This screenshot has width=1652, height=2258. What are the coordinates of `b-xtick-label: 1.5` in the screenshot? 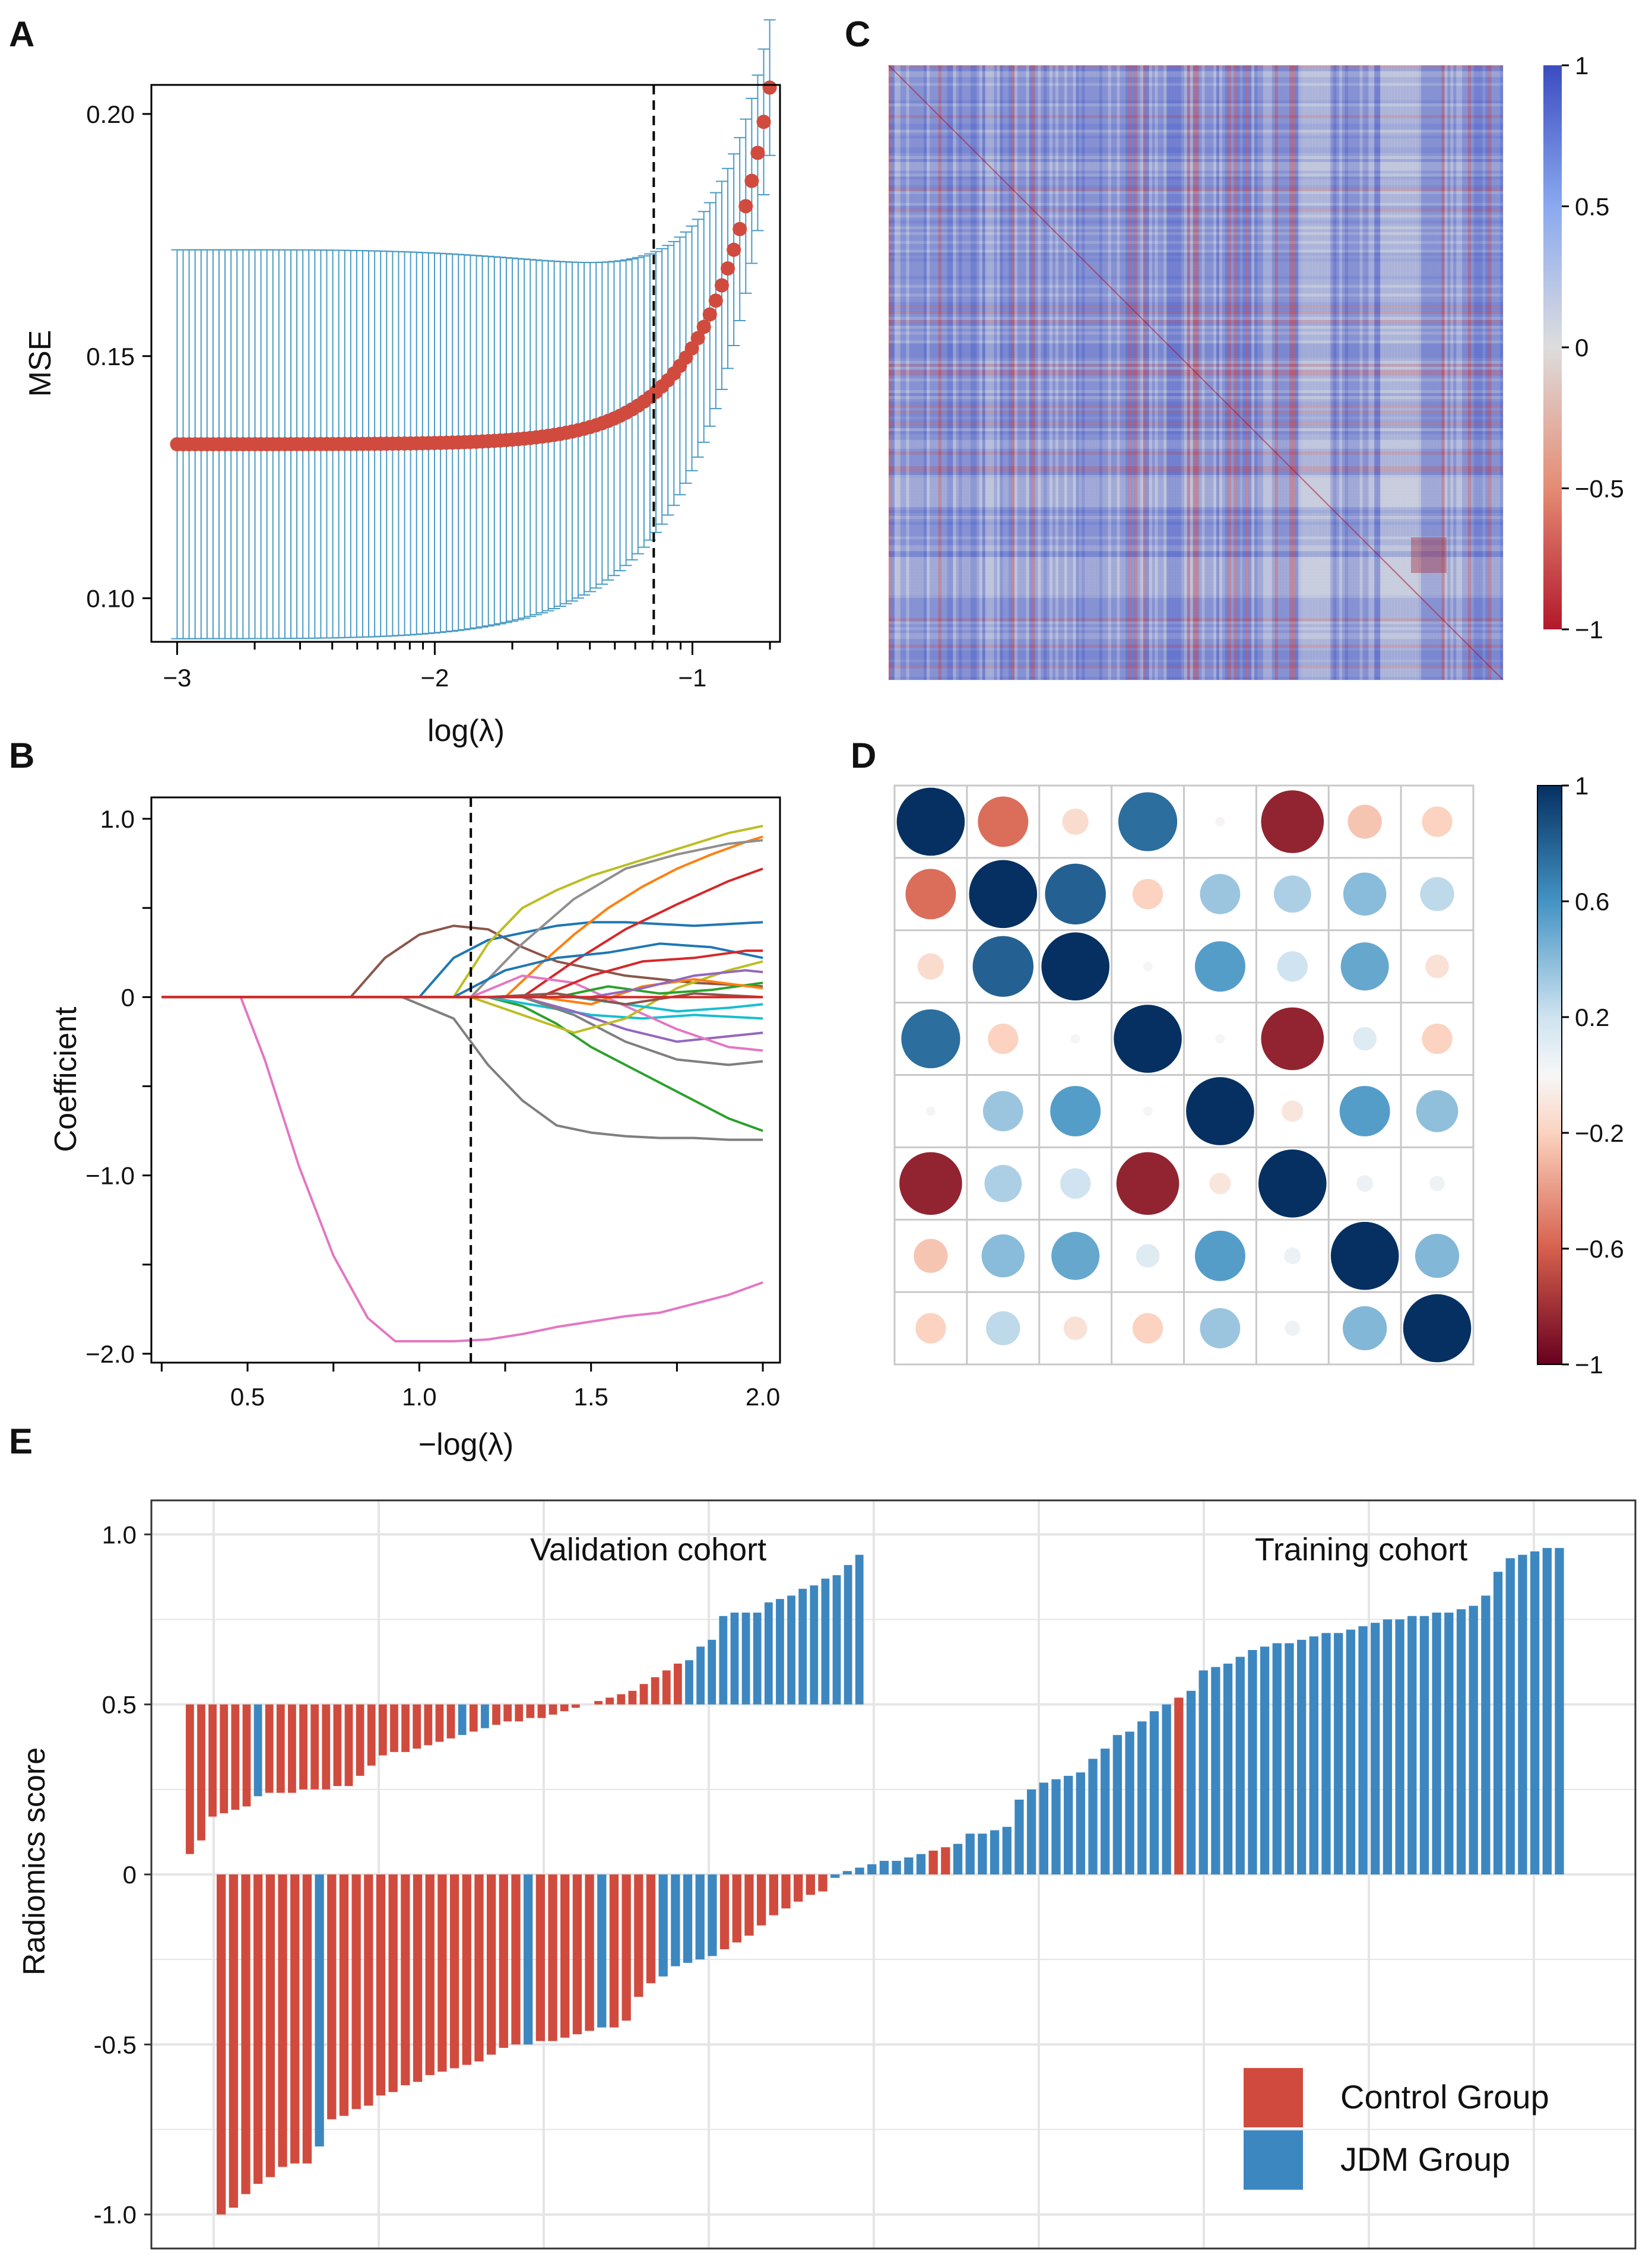 It's located at (591, 1397).